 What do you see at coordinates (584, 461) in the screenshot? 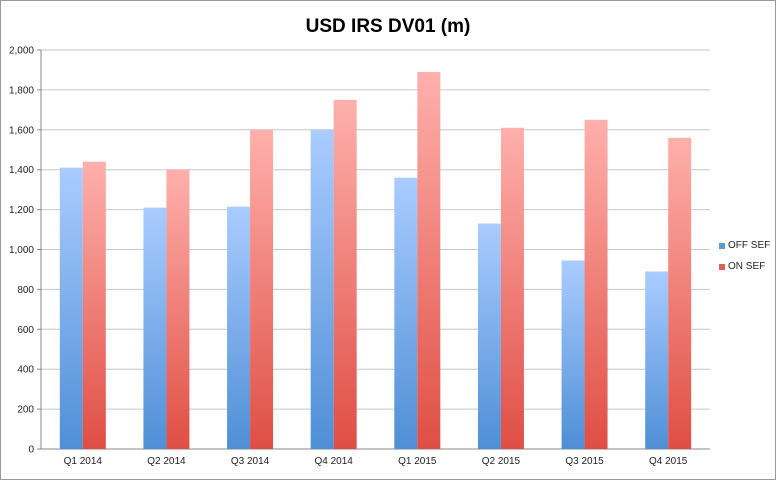
I see `x-tick-label: Q3 2015` at bounding box center [584, 461].